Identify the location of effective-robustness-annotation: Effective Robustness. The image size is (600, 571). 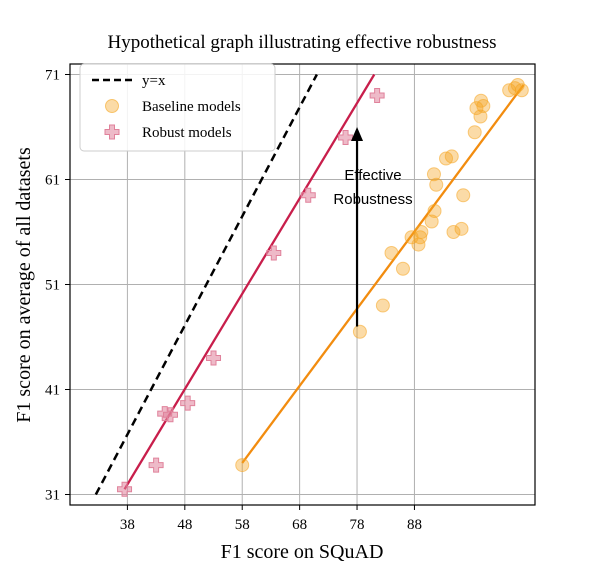
(373, 227).